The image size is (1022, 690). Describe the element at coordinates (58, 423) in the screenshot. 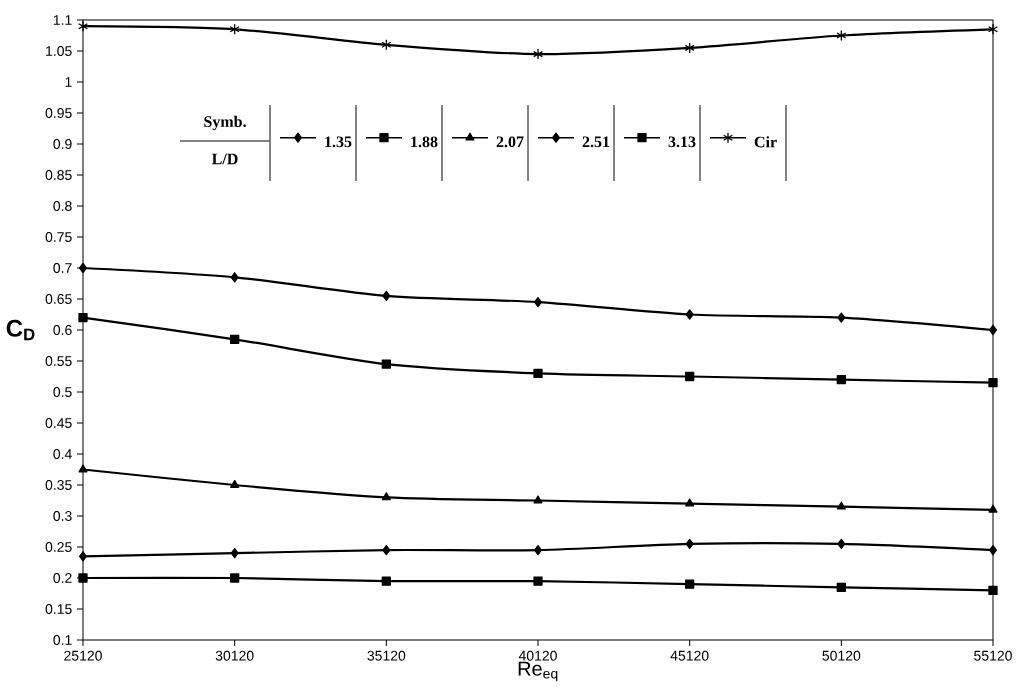

I see `y-tick-label: 0.45` at that location.